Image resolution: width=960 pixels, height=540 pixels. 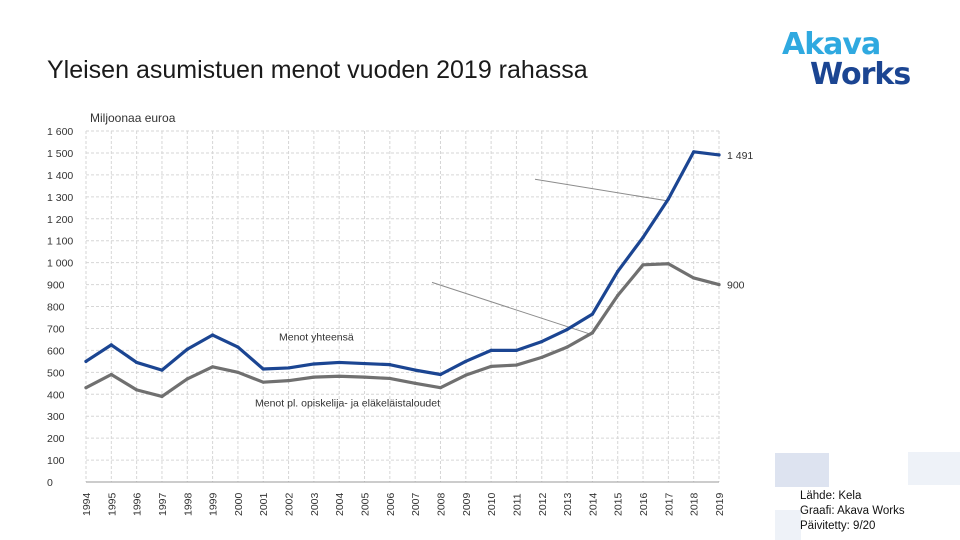 I want to click on x-tick-label: 2015, so click(x=619, y=504).